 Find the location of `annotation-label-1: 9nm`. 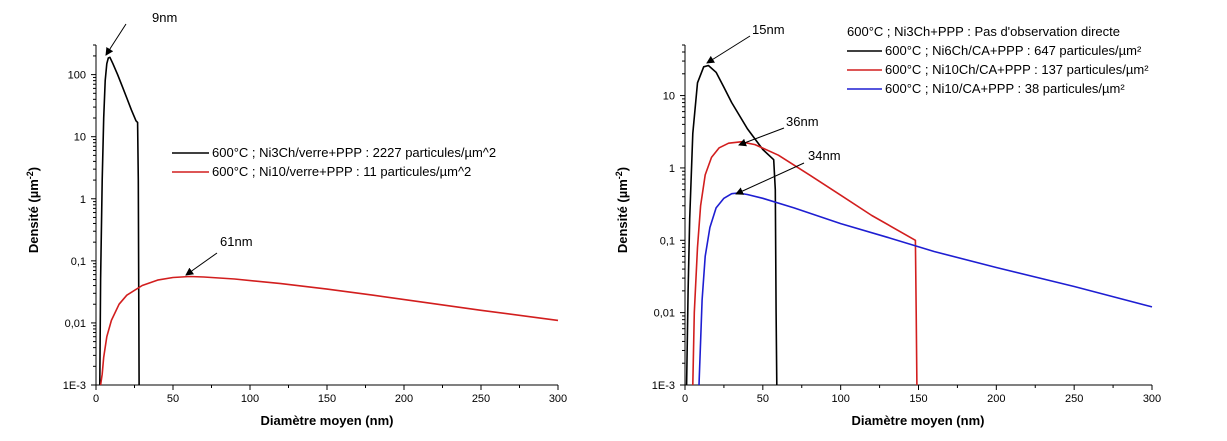

annotation-label-1: 9nm is located at coordinates (164, 17).